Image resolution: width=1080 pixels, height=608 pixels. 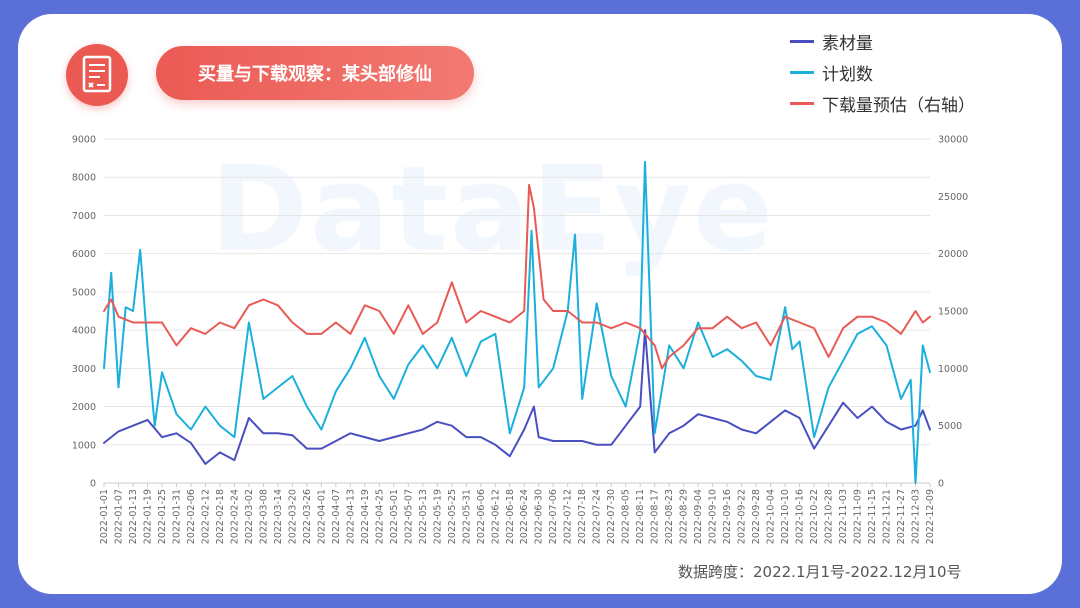 What do you see at coordinates (626, 516) in the screenshot?
I see `x-tick-label: 2022-08-05` at bounding box center [626, 516].